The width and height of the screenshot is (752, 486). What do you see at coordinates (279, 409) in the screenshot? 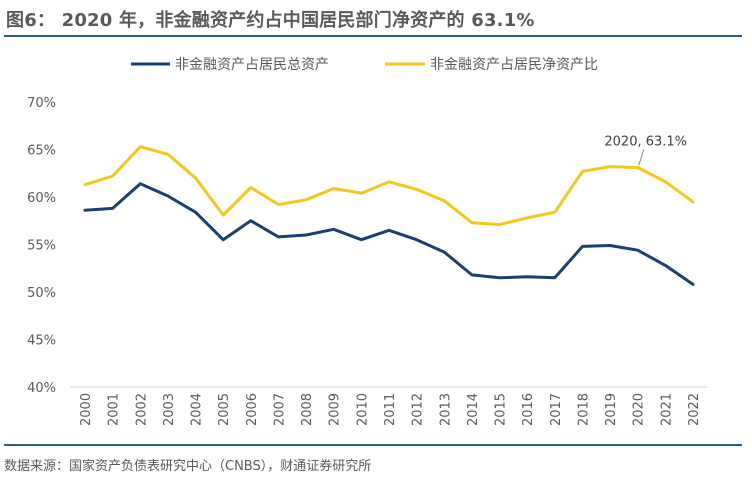
I see `x-tick-label: 2007` at bounding box center [279, 409].